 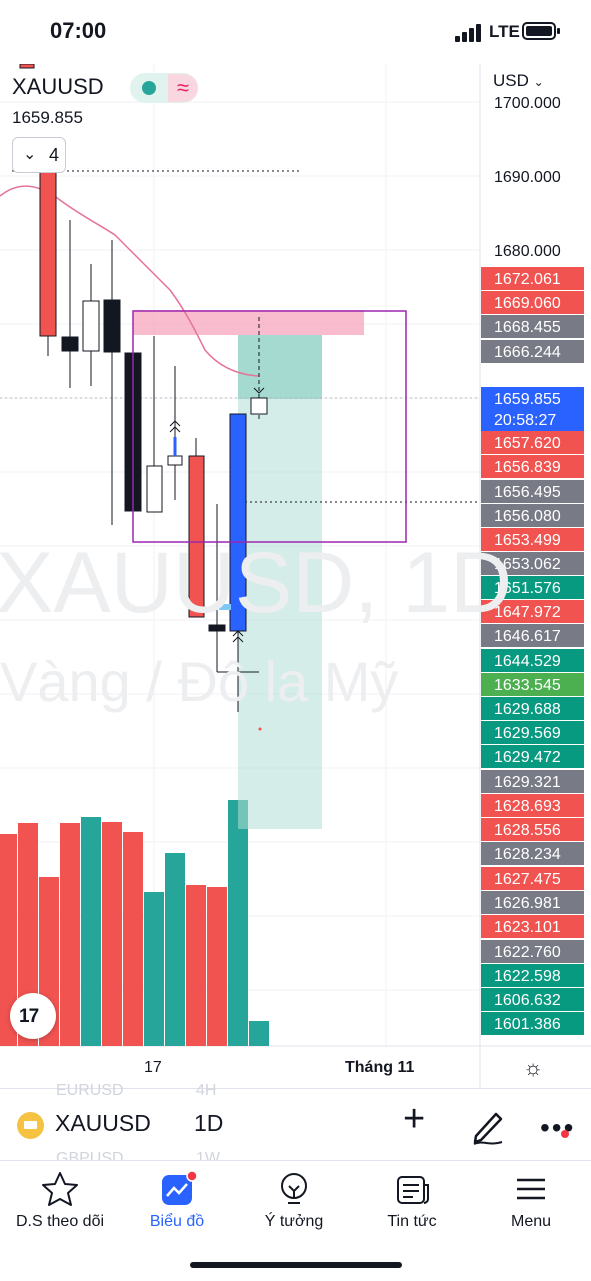 I want to click on drawing-pen-icon, so click(x=488, y=1126).